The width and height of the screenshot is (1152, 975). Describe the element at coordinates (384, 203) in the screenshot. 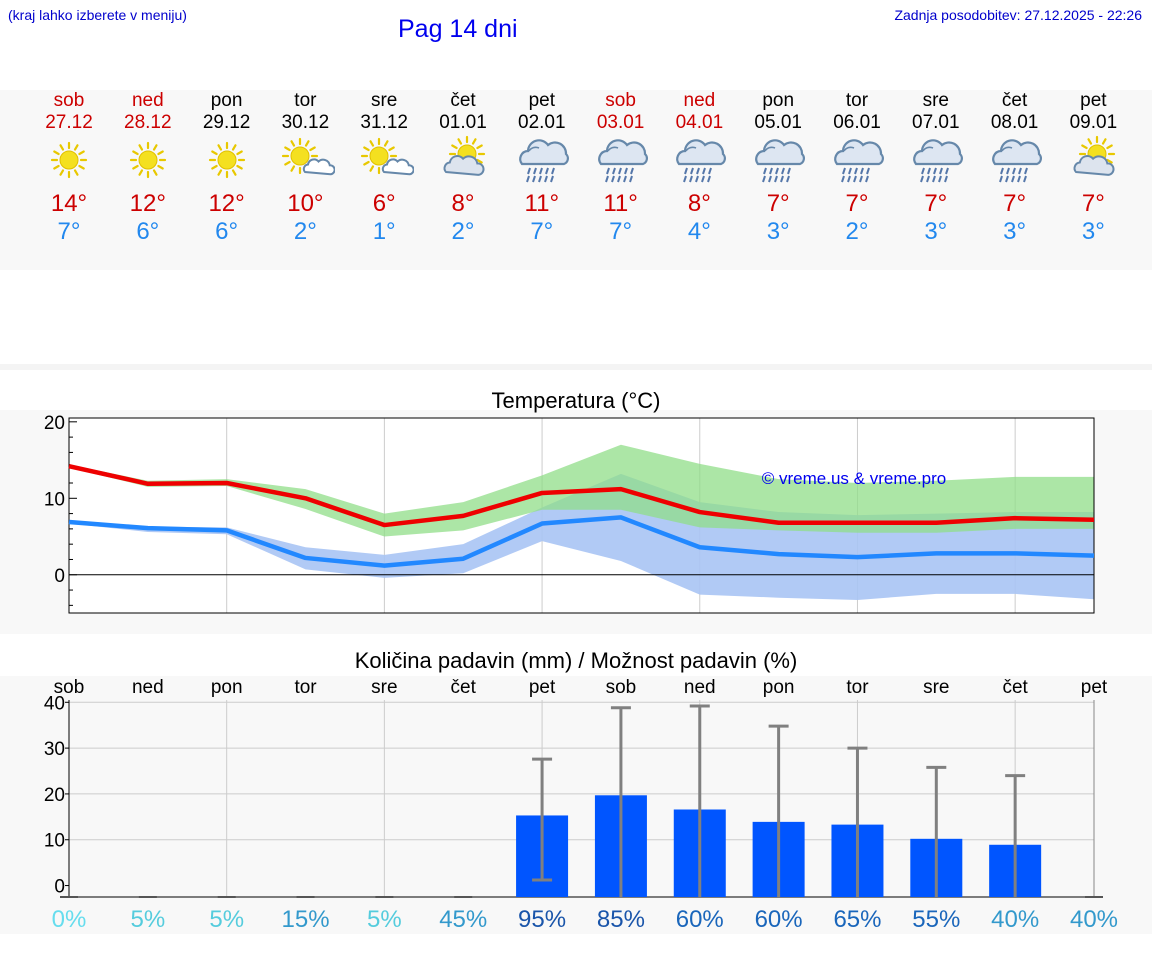

I see `temp-max: 6°` at that location.